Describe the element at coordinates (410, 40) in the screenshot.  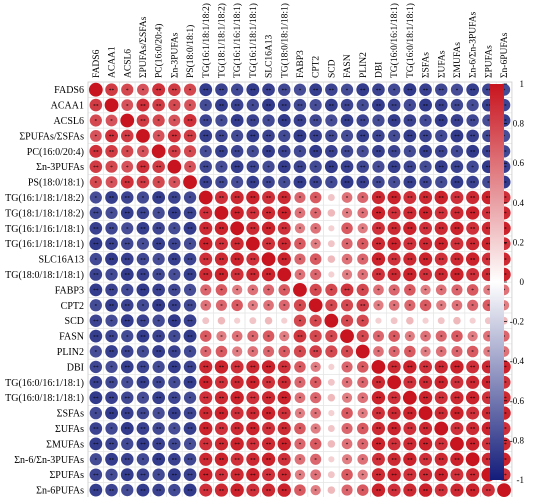
I see `column-label: TG(16:0/18:1/18:1)` at that location.